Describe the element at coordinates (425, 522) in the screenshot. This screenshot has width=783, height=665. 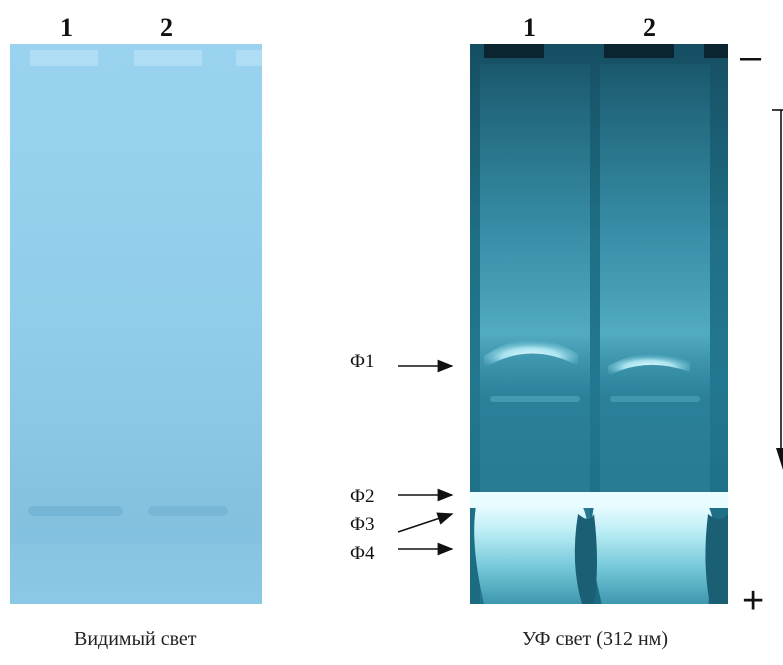
I see `arrow-f3` at that location.